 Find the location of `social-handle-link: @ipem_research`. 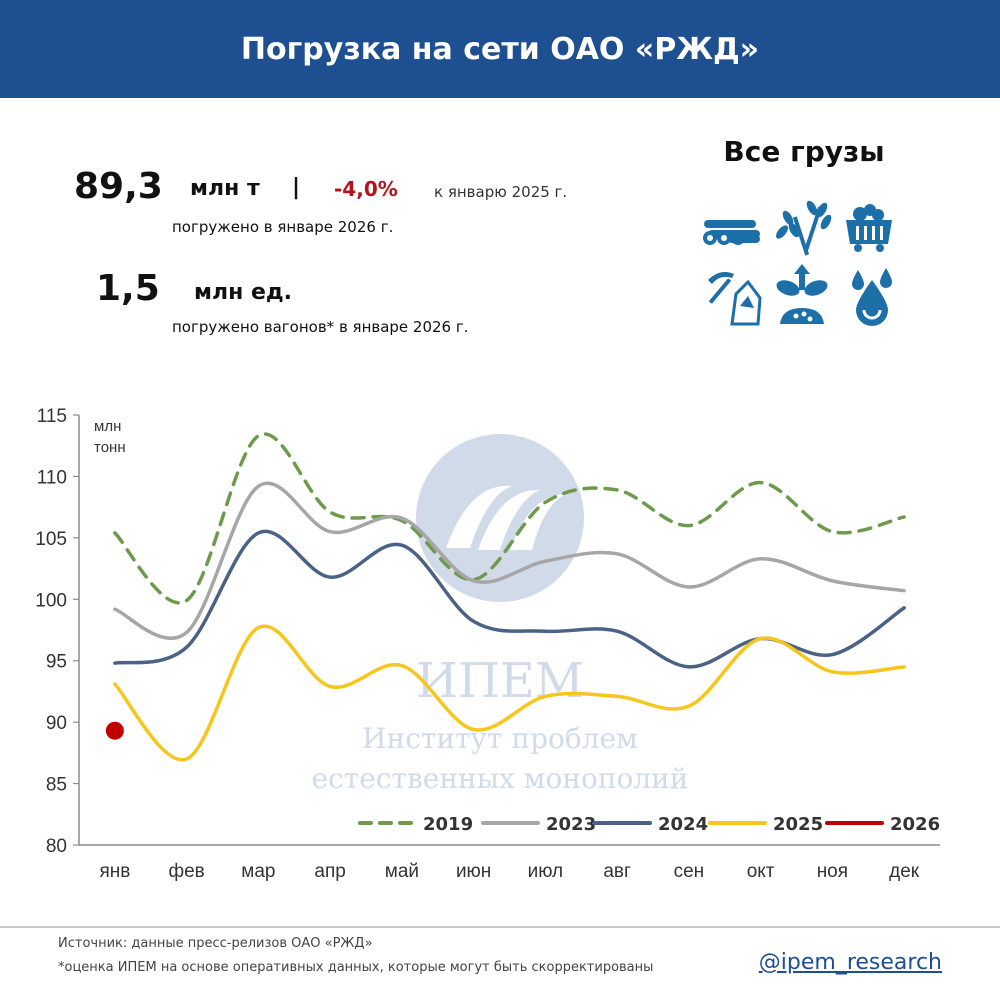

social-handle-link: @ipem_research is located at coordinates (850, 962).